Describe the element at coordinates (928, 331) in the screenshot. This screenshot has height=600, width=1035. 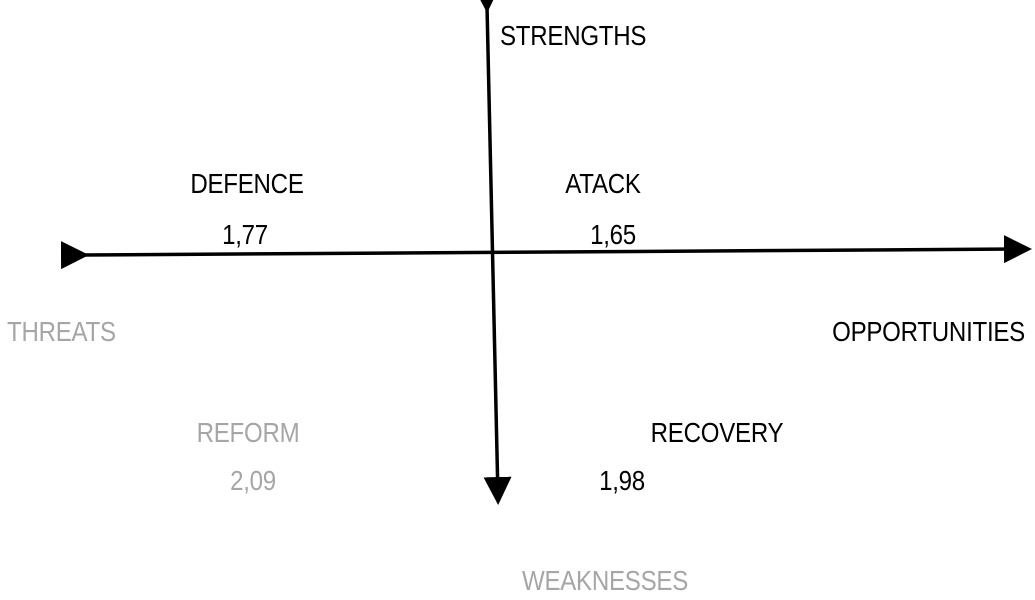
I see `axis-label-opportunities: OPPORTUNITIES` at that location.